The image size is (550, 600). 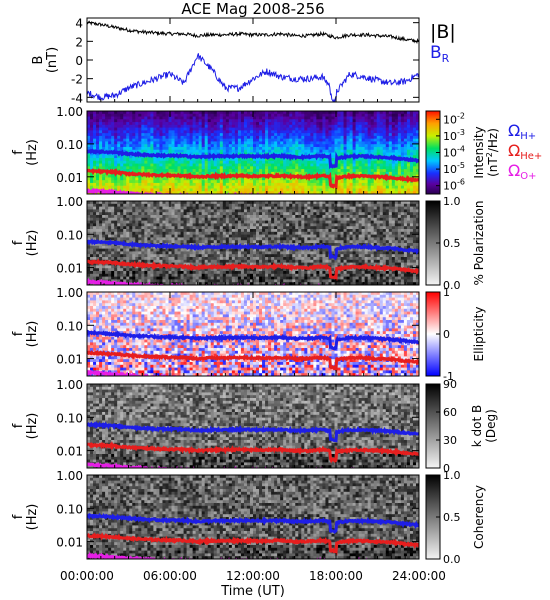 I want to click on legend-omega-h: ΩH+, so click(x=522, y=131).